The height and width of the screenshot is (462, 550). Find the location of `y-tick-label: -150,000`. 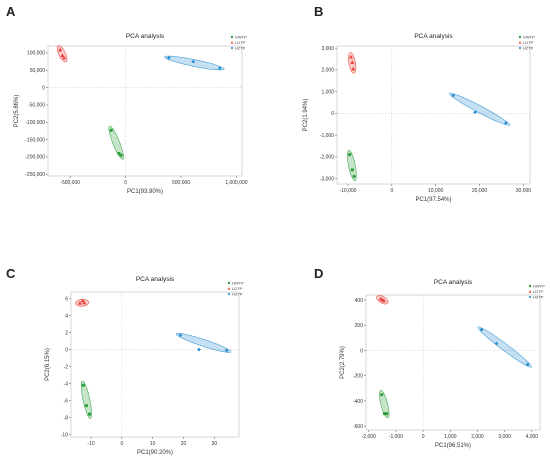

y-tick-label: -150,000 is located at coordinates (35, 140).